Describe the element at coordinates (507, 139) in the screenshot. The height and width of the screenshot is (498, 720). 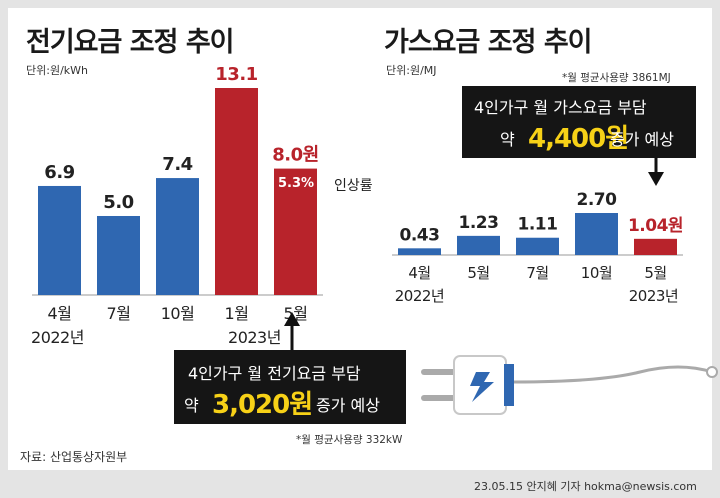
I see `gas-callout-prefix: 약` at that location.